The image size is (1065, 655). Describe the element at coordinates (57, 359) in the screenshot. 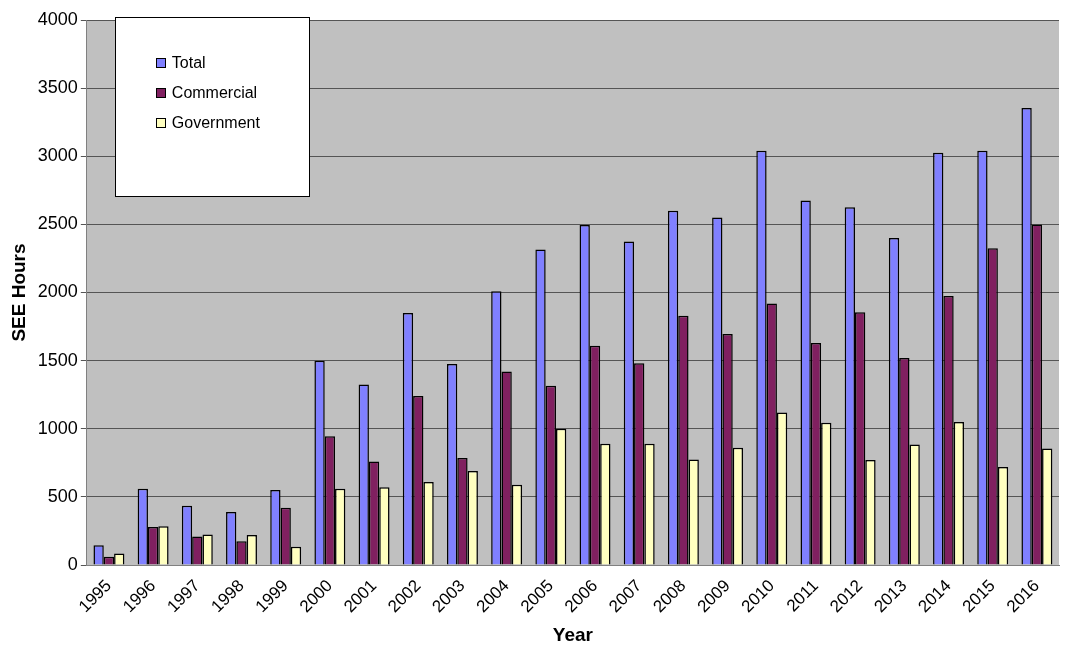

I see `y-tick-label: 1500` at that location.